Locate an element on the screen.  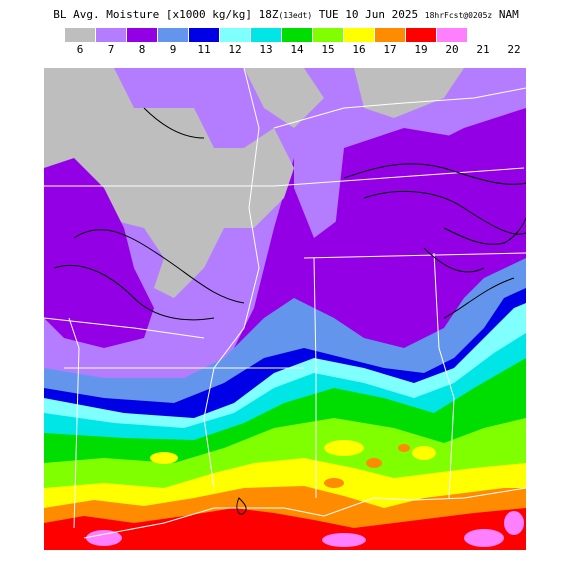
state-line-ms-al is located at coordinates (315, 377).